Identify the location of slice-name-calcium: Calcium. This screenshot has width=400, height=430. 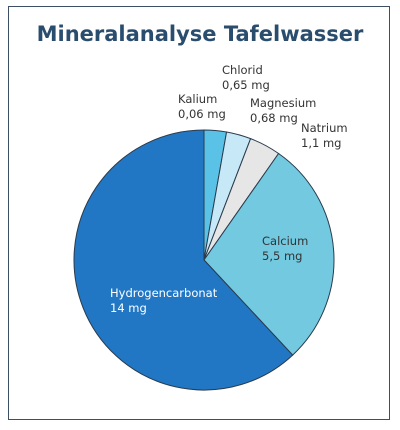
(285, 241).